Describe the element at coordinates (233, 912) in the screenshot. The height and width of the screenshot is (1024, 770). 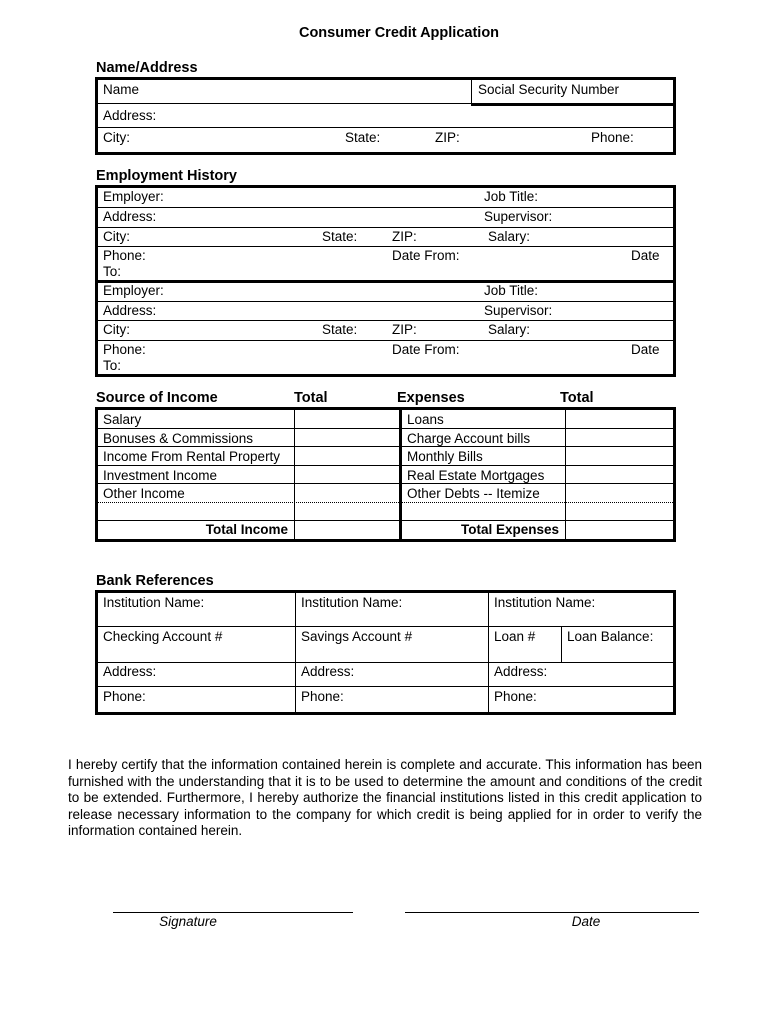
I see `signature-line` at that location.